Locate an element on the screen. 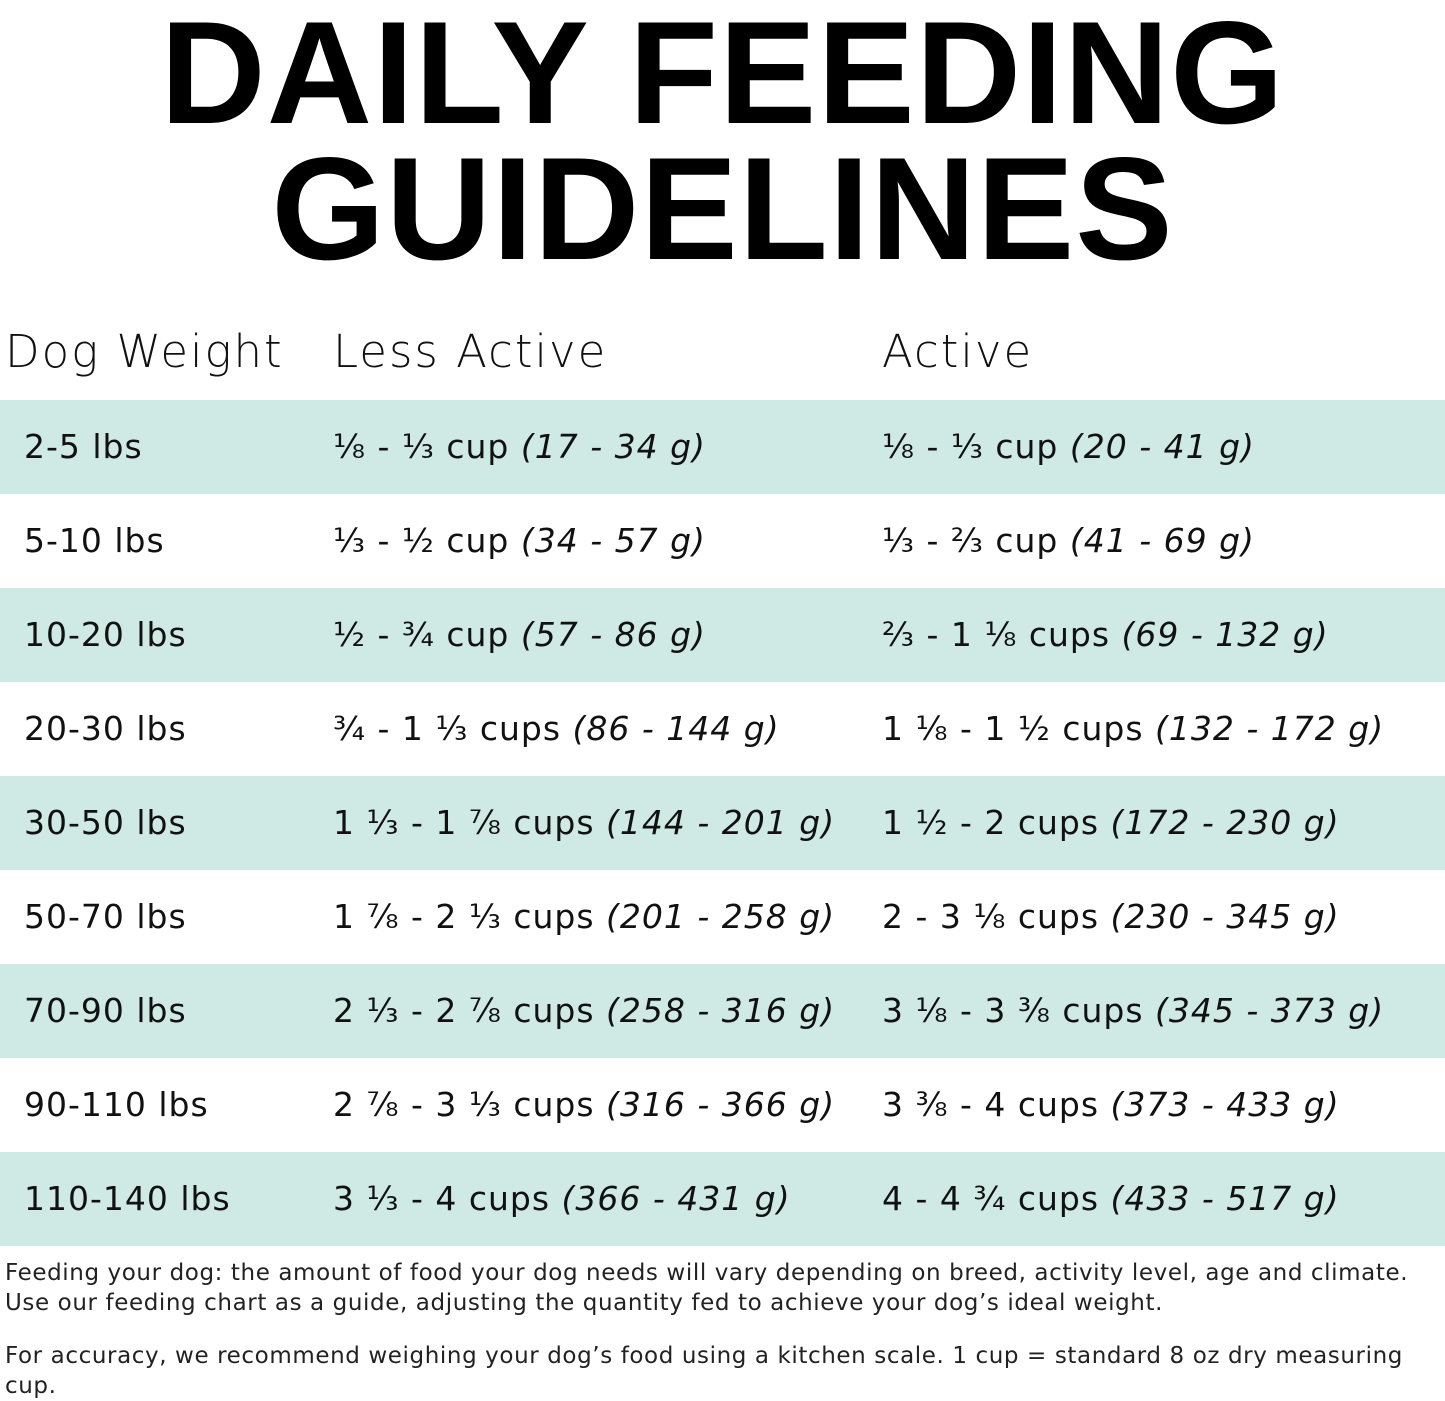 Image resolution: width=1445 pixels, height=1401 pixels. weight-cell: 70-90 lbs is located at coordinates (105, 1010).